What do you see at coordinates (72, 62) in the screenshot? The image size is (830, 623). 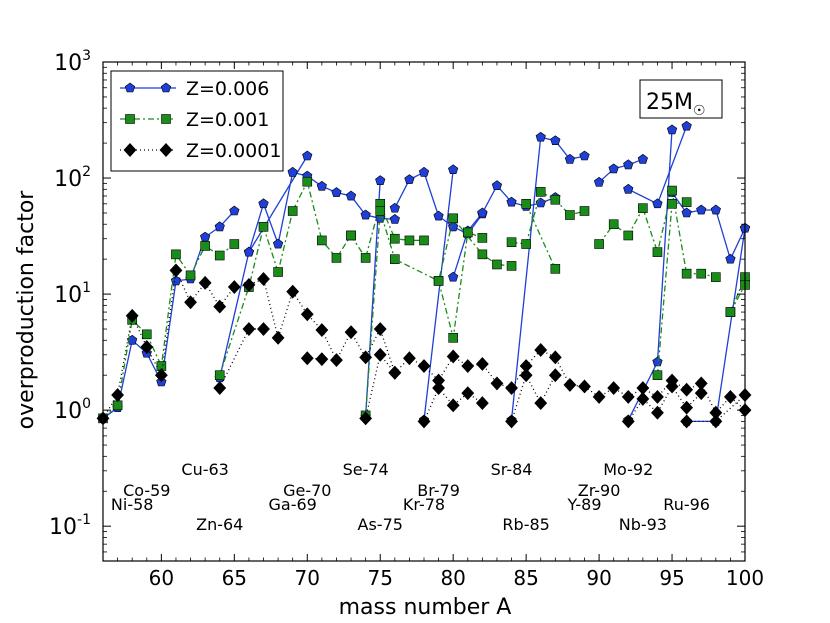 I see `y-tick-label: 10³` at bounding box center [72, 62].